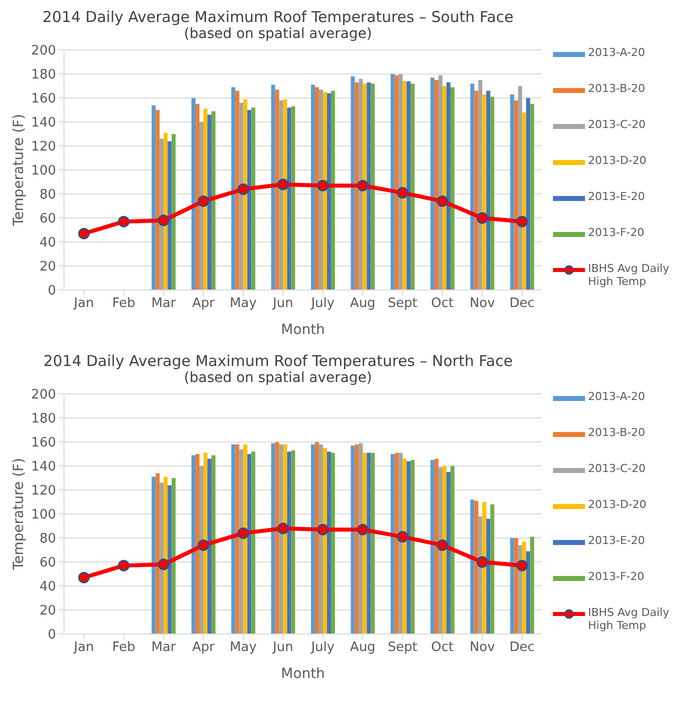  Describe the element at coordinates (322, 304) in the screenshot. I see `x-tick-label: July` at that location.